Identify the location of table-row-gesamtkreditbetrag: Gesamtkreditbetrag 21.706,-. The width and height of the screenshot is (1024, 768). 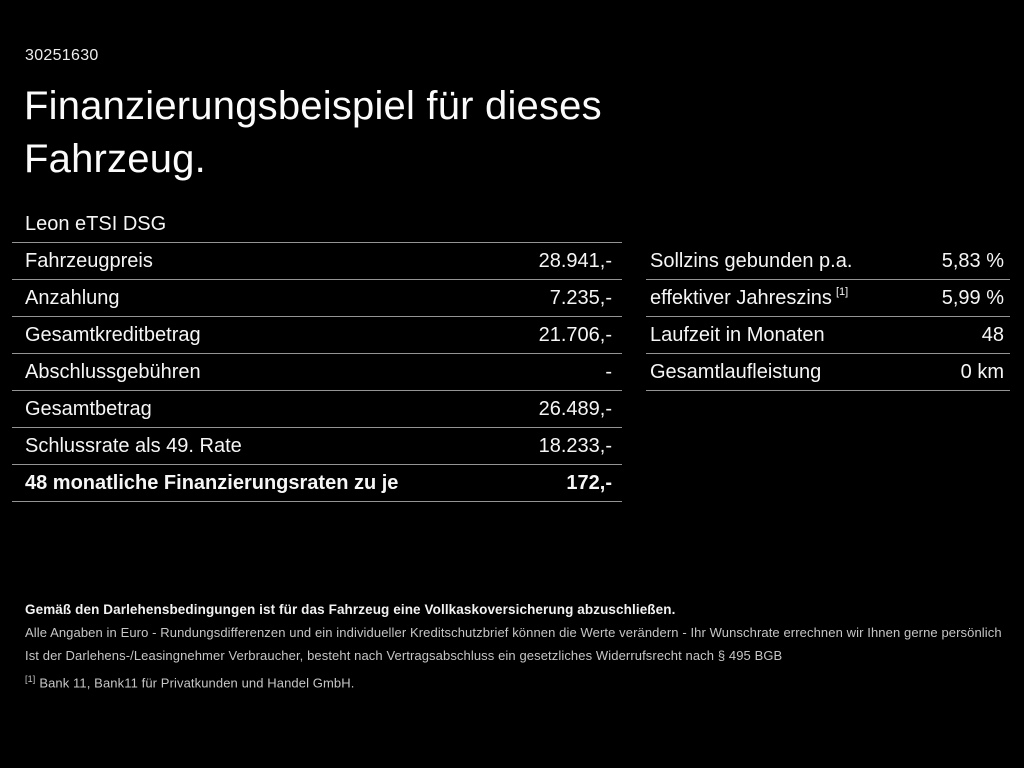
(317, 335).